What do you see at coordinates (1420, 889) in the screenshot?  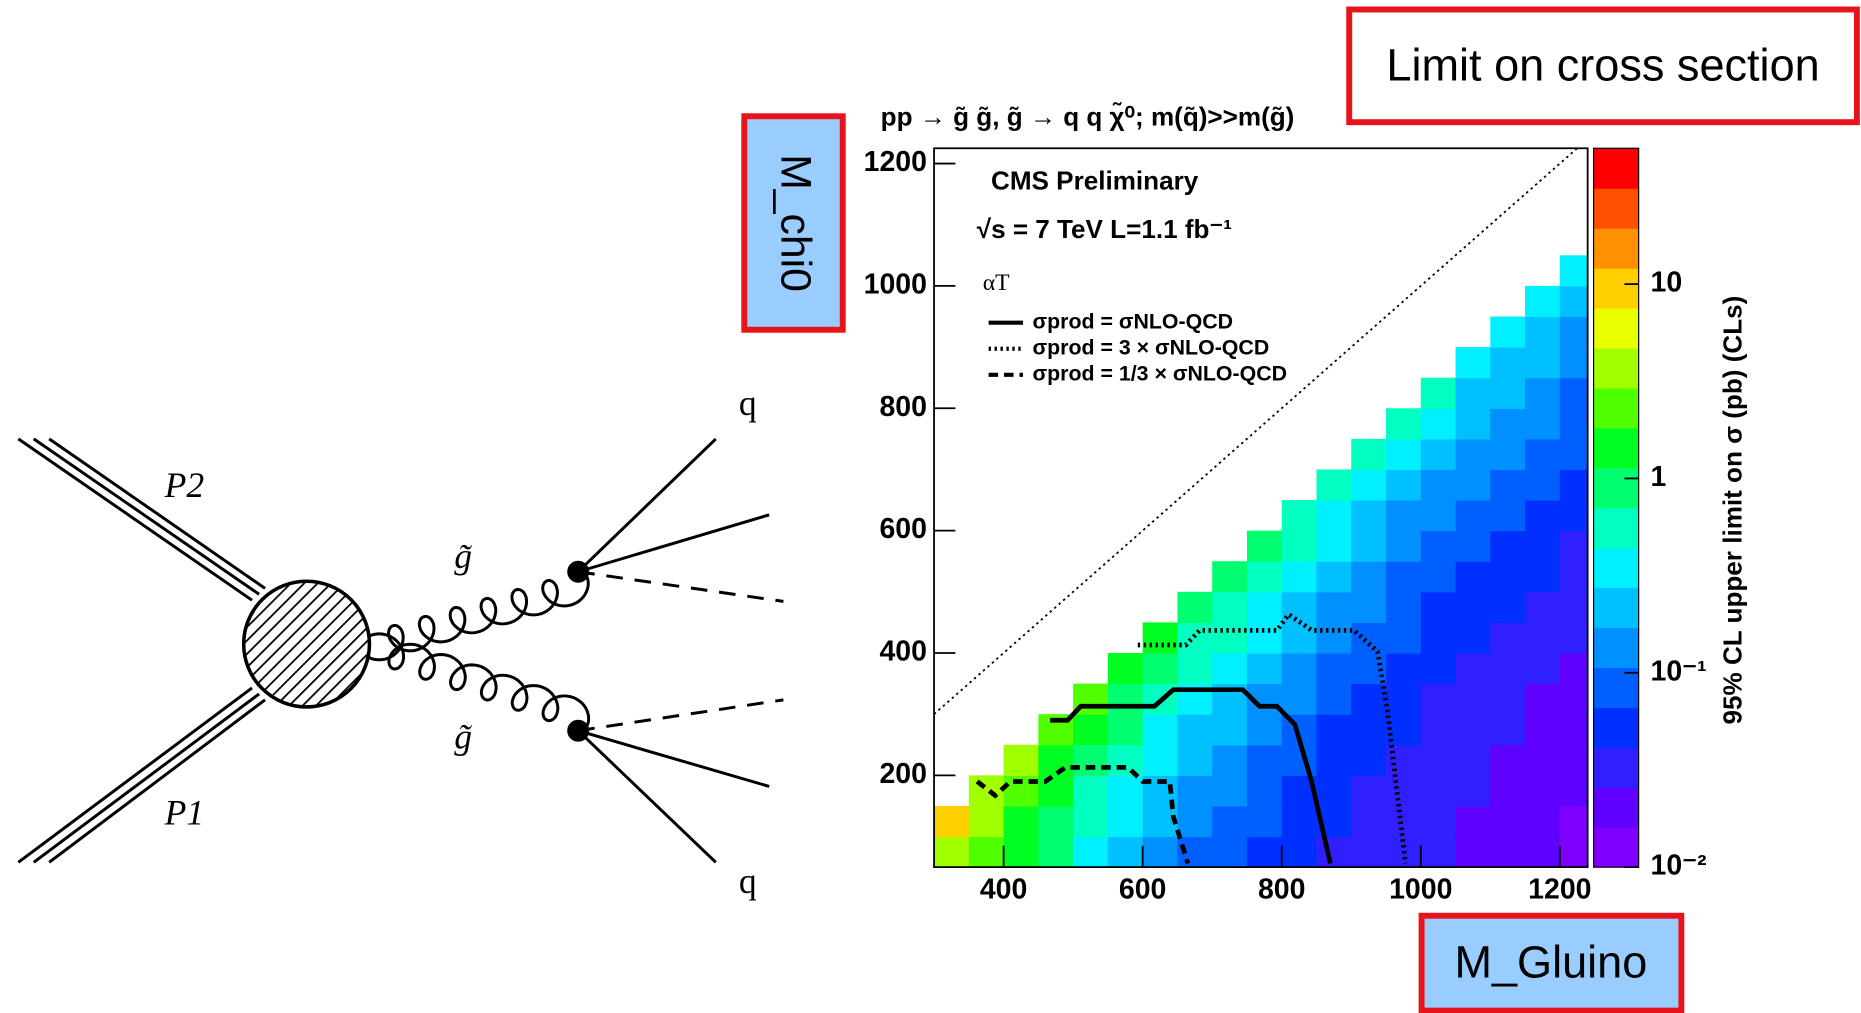 I see `x-tick-label: 1000` at bounding box center [1420, 889].